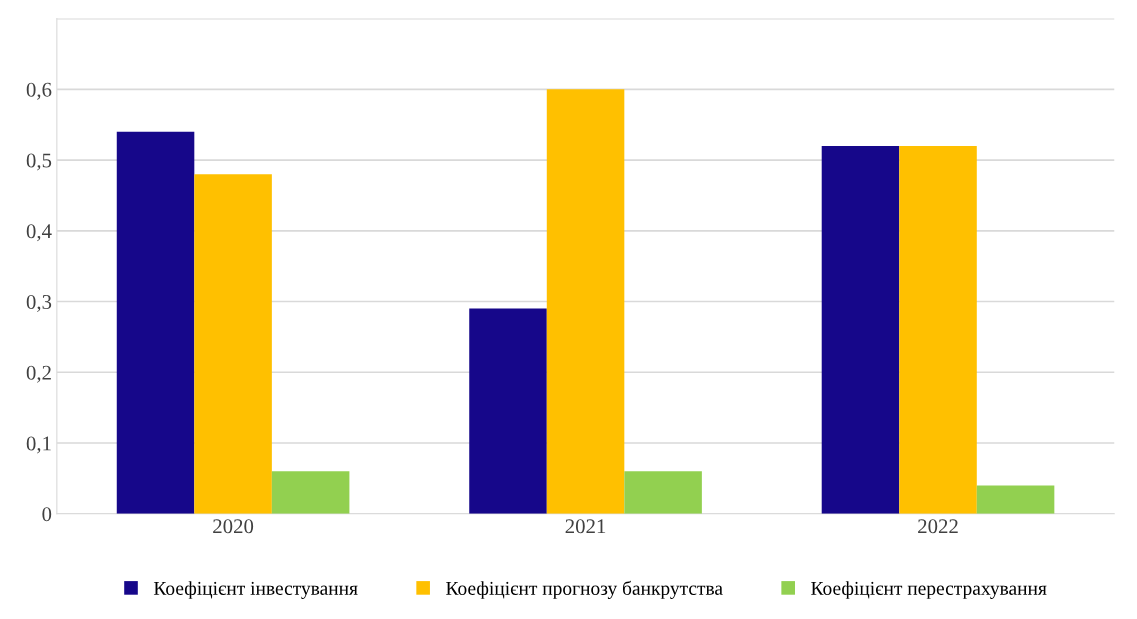  Describe the element at coordinates (39, 162) in the screenshot. I see `y-tick-label: 0,5` at that location.